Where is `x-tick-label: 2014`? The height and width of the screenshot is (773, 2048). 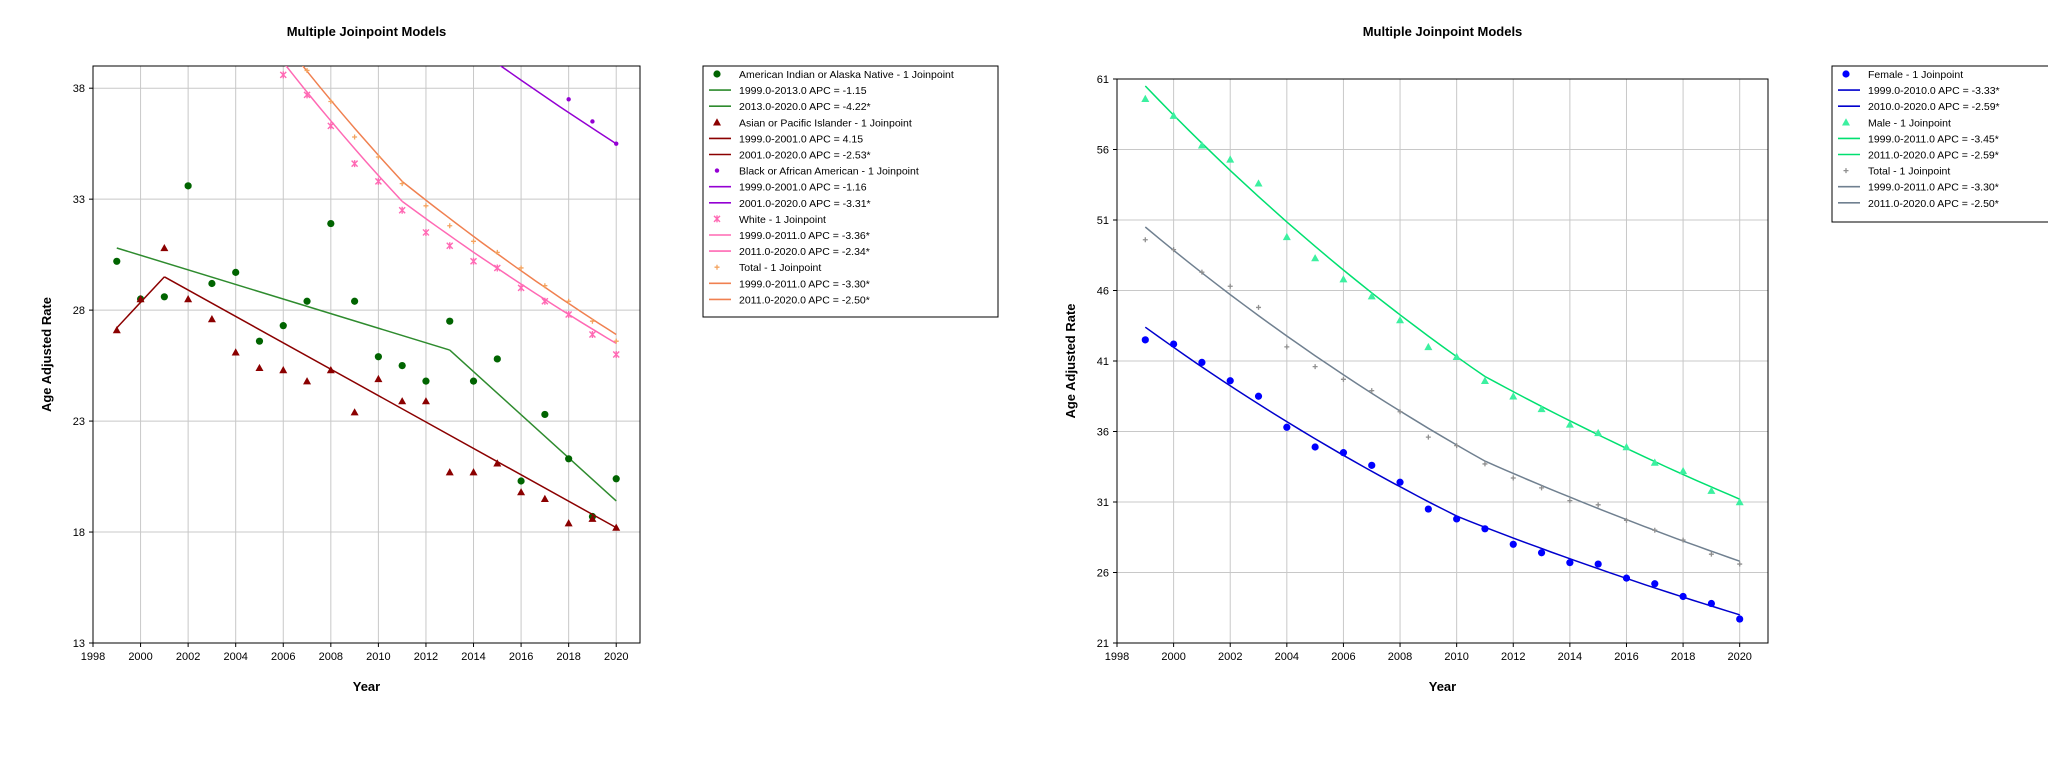 x-tick-label: 2014 is located at coordinates (473, 657).